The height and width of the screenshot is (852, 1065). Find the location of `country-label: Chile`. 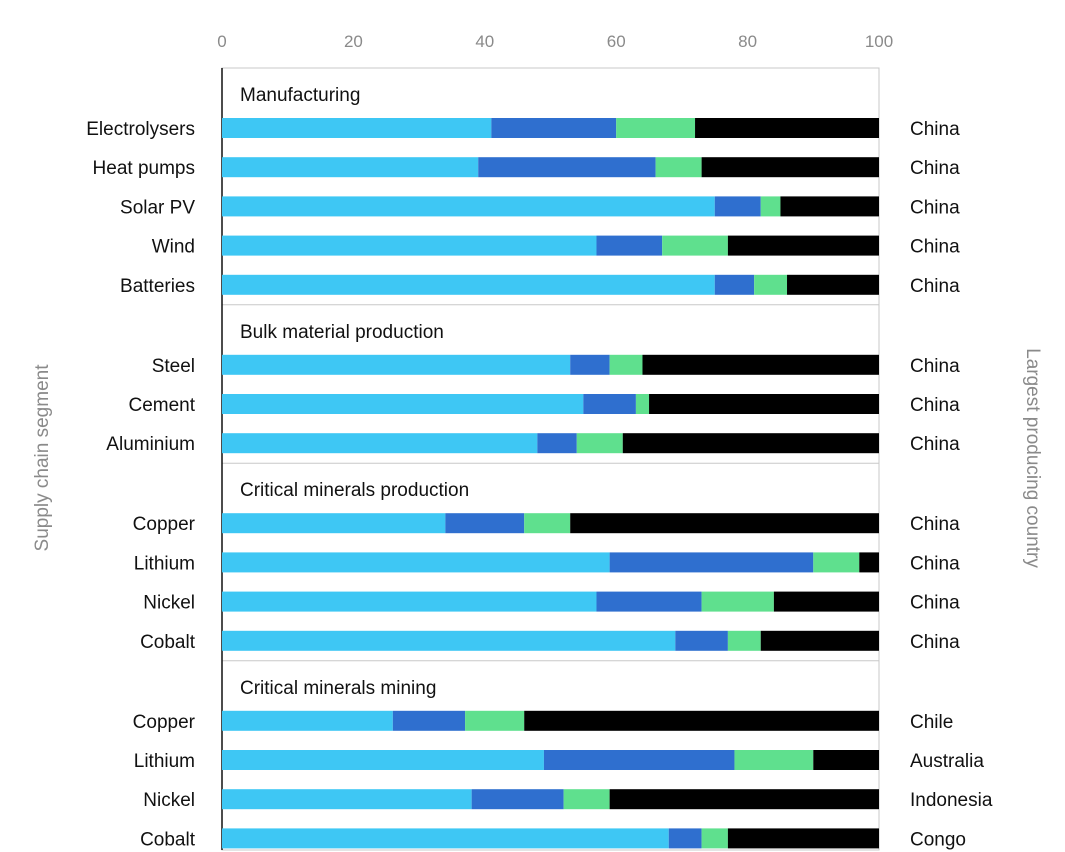

country-label: Chile is located at coordinates (931, 722).